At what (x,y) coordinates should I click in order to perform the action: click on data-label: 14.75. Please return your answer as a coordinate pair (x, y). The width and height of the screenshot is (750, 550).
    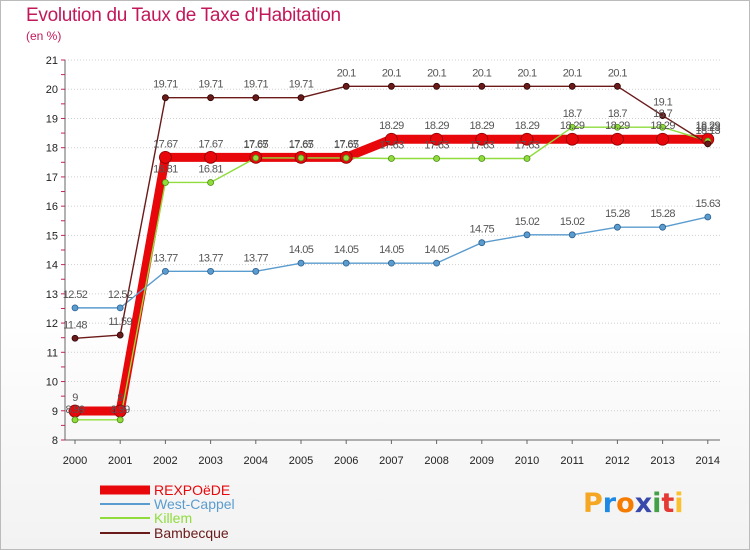
    Looking at the image, I should click on (482, 230).